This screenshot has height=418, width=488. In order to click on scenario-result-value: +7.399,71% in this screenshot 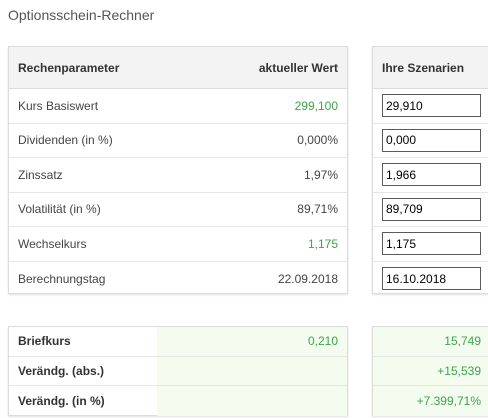, I will do `click(430, 401)`.